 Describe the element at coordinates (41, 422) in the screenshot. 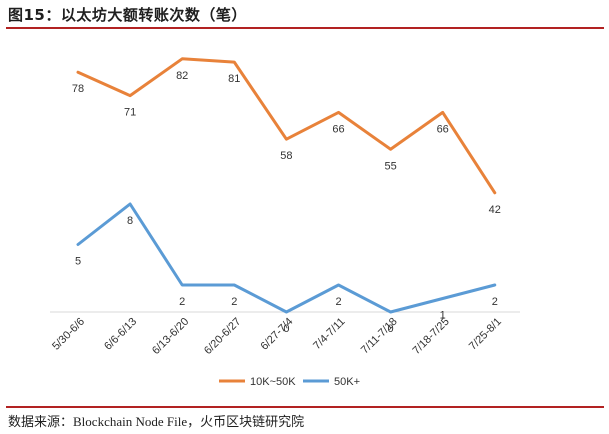

I see `source-prefix: 数据来源：` at that location.